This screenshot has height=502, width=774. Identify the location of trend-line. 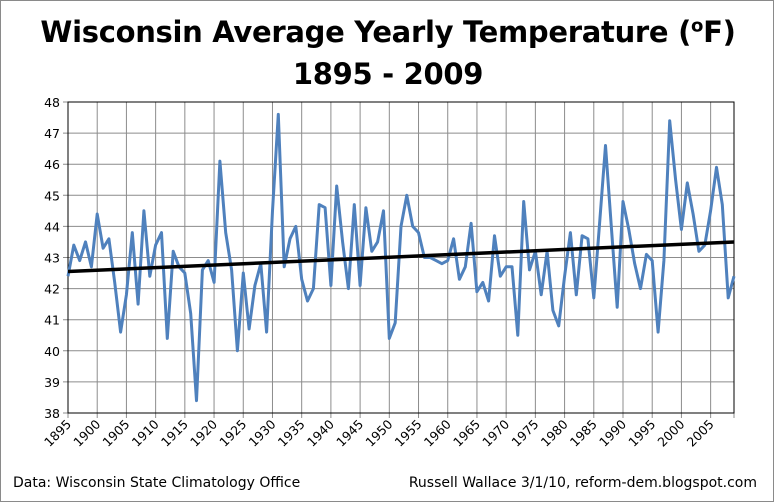
(401, 257).